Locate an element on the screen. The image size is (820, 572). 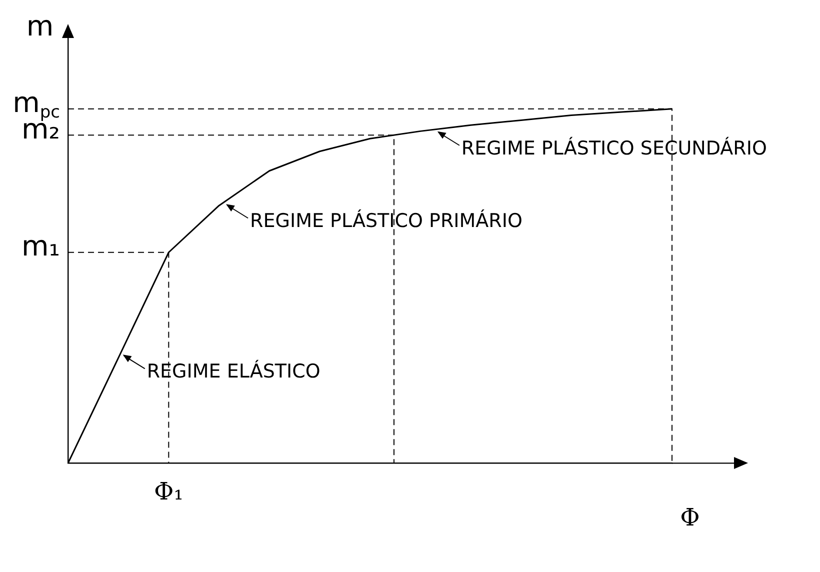
x-axis-title: Φ is located at coordinates (690, 517).